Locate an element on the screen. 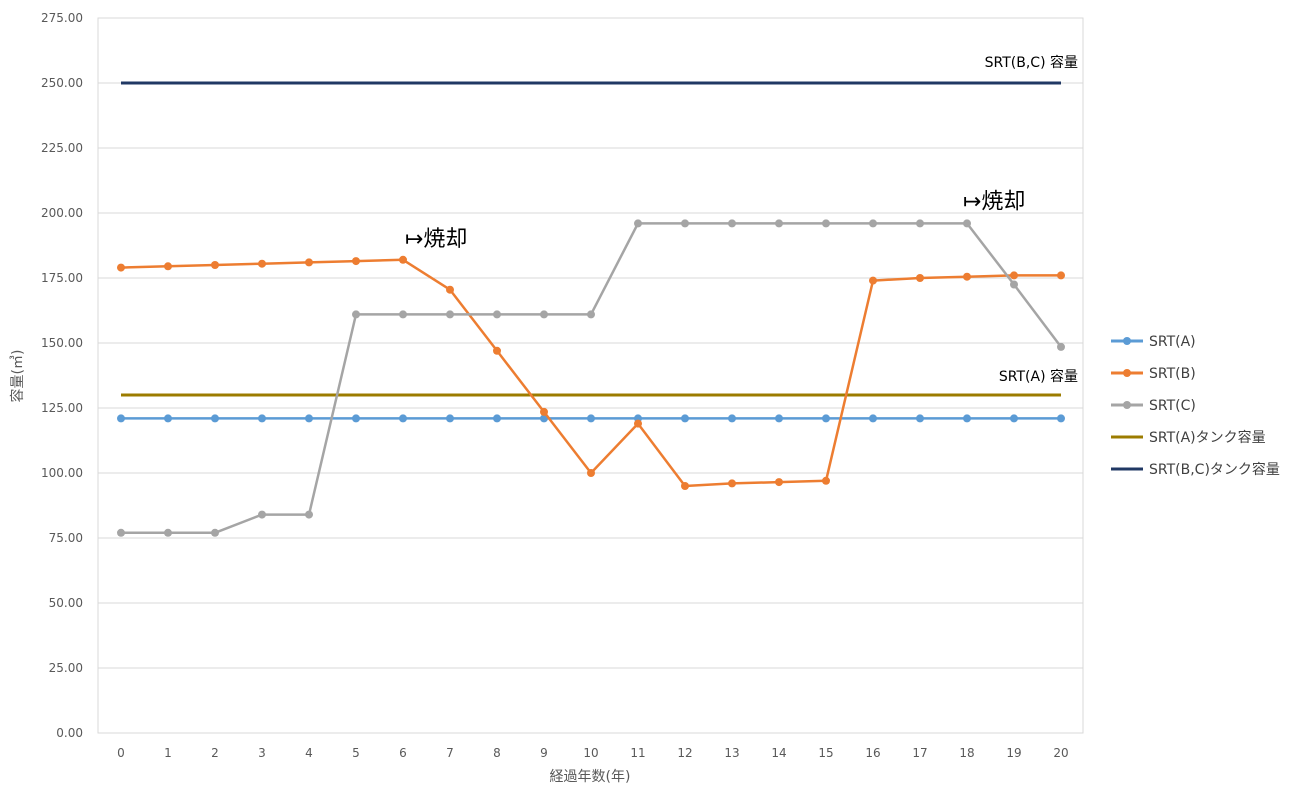 The width and height of the screenshot is (1309, 795). x-tick-label: 19 is located at coordinates (1013, 753).